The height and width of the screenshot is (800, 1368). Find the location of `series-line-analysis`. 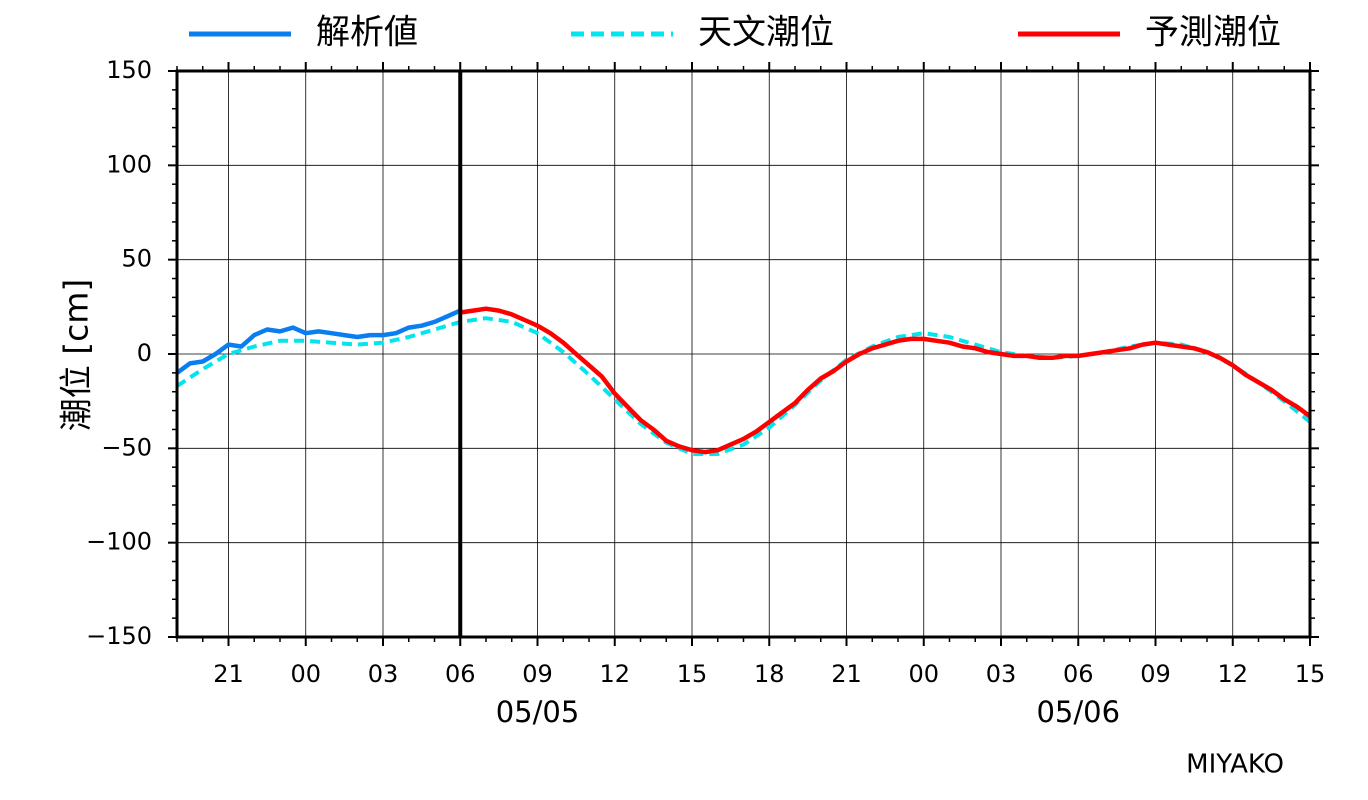

series-line-analysis is located at coordinates (318, 341).